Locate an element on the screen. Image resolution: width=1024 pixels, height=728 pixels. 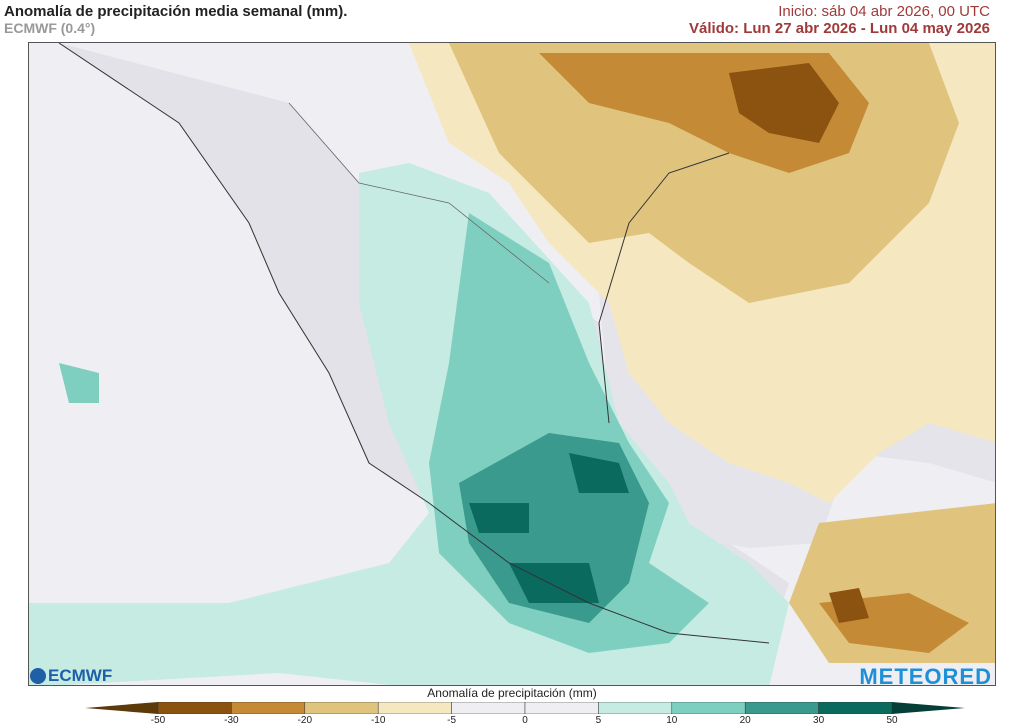
colorbar-tick-label: 20 is located at coordinates (745, 720).